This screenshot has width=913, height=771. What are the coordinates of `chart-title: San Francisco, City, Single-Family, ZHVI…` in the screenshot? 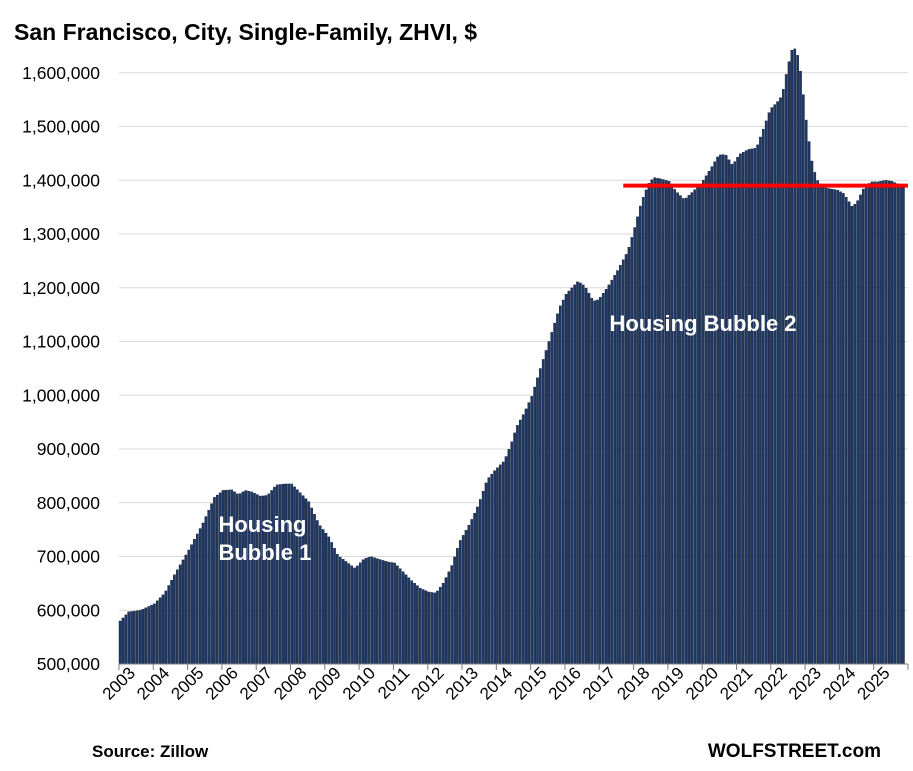 It's located at (245, 32).